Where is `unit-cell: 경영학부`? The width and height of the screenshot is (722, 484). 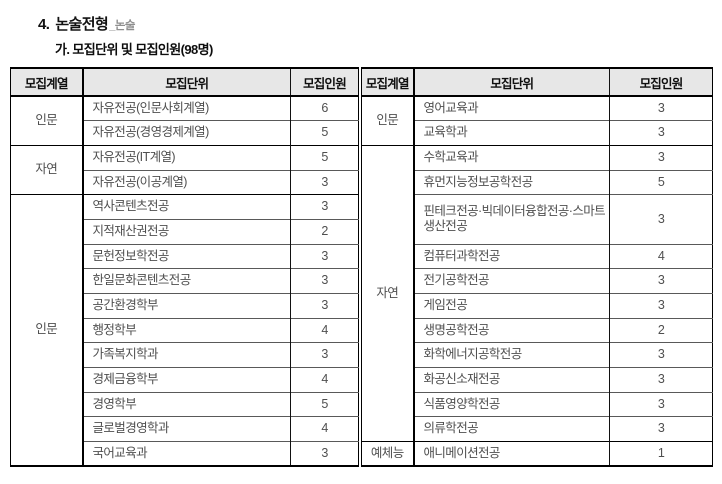
unit-cell: 경영학부 is located at coordinates (186, 404).